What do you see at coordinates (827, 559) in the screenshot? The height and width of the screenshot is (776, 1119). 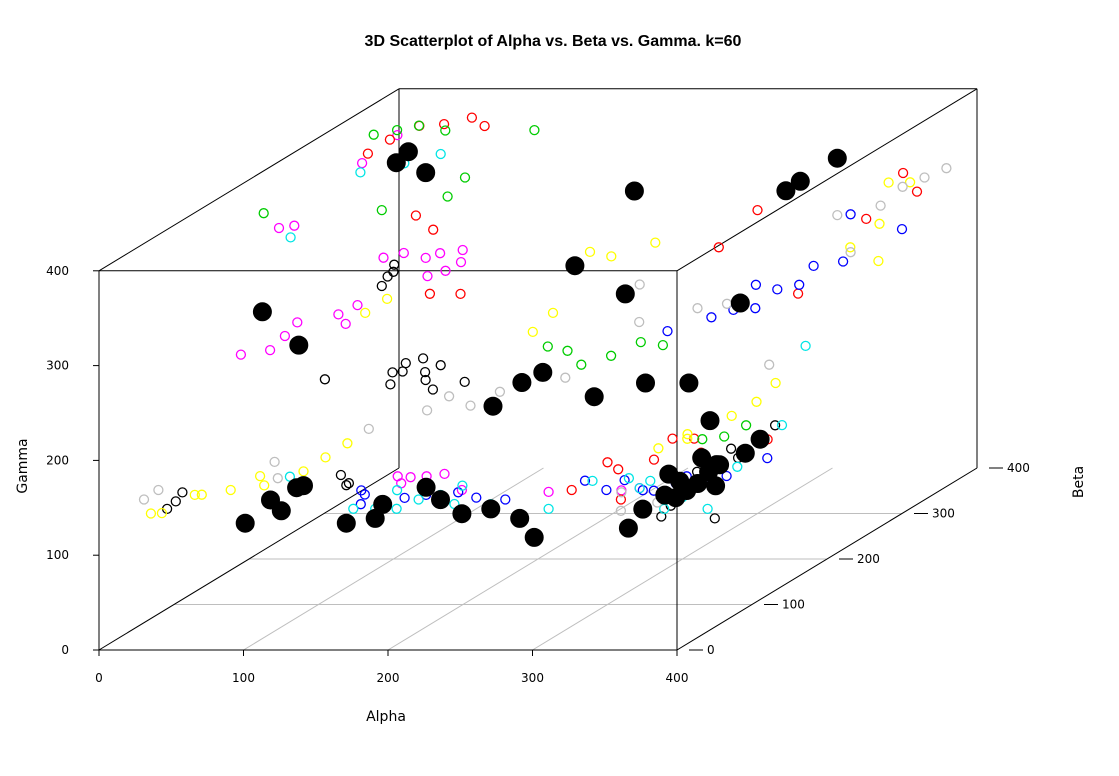 I see `beta-axis-line` at bounding box center [827, 559].